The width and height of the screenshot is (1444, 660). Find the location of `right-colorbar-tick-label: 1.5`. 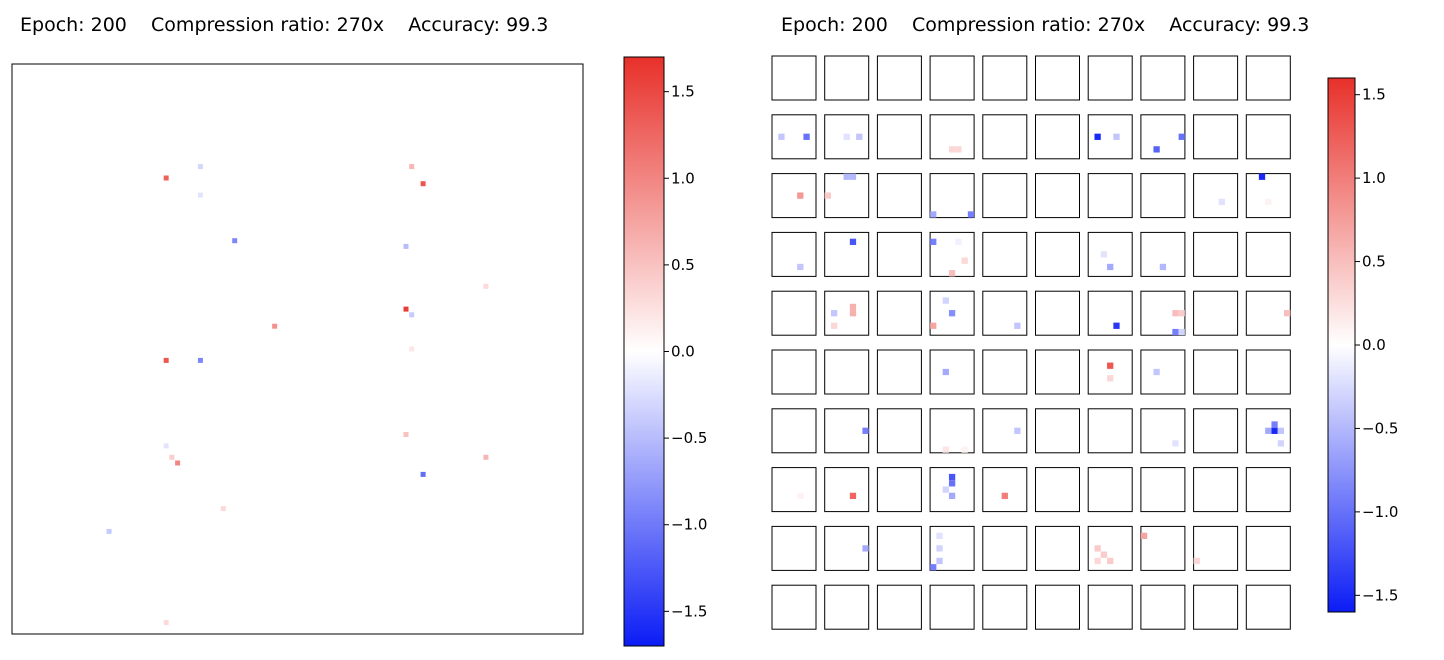

right-colorbar-tick-label: 1.5 is located at coordinates (1374, 95).